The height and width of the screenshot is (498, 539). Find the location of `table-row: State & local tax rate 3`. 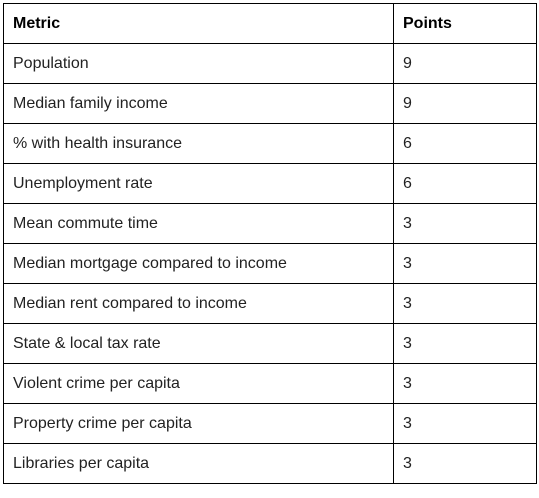

table-row: State & local tax rate 3 is located at coordinates (270, 343).